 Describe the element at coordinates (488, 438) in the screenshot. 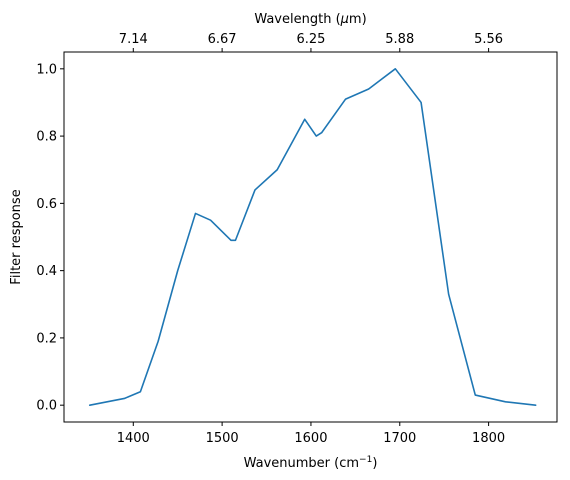

I see `x-tick-label: 1800` at that location.